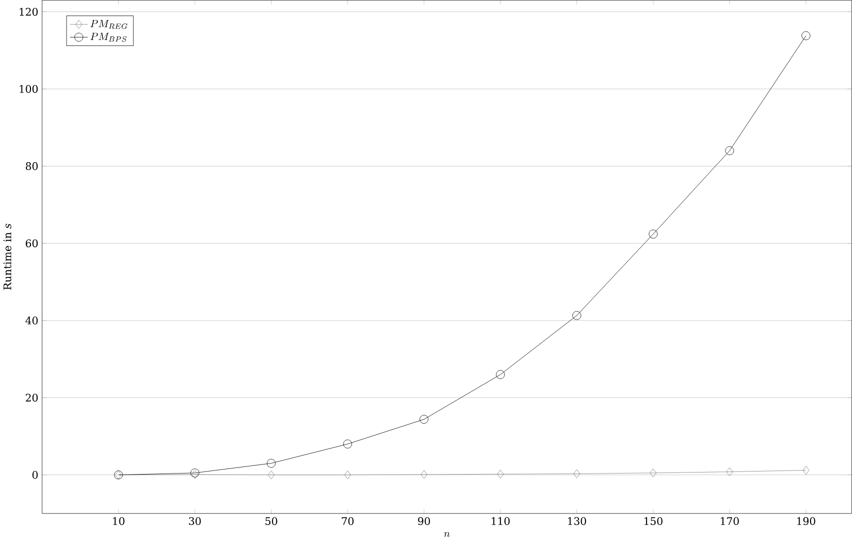 The image size is (852, 540). What do you see at coordinates (29, 88) in the screenshot?
I see `y-tick-label: 100` at bounding box center [29, 88].